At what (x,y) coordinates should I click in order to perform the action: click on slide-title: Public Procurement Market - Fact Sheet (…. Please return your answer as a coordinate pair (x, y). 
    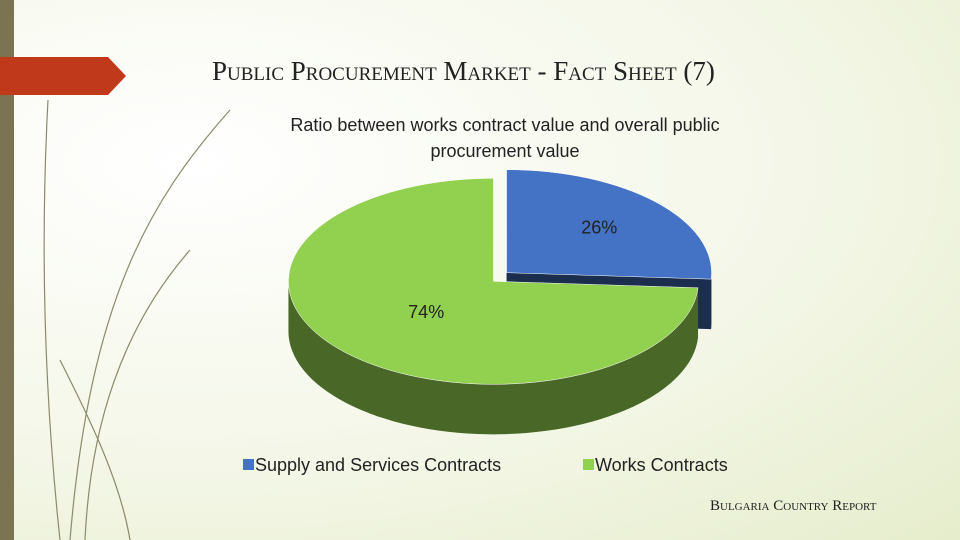
    Looking at the image, I should click on (463, 71).